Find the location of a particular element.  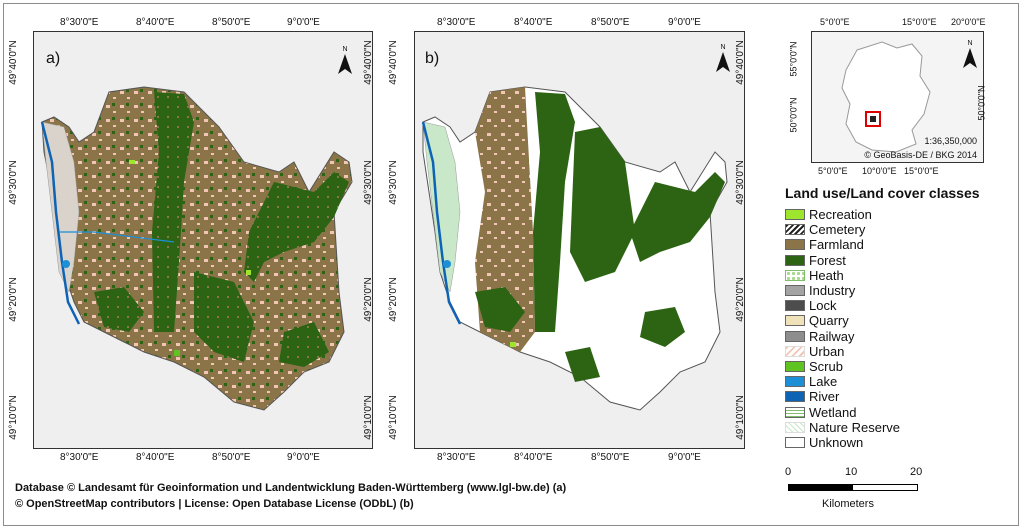

lat-tick-b-right: 49°10'0"N is located at coordinates (740, 417).